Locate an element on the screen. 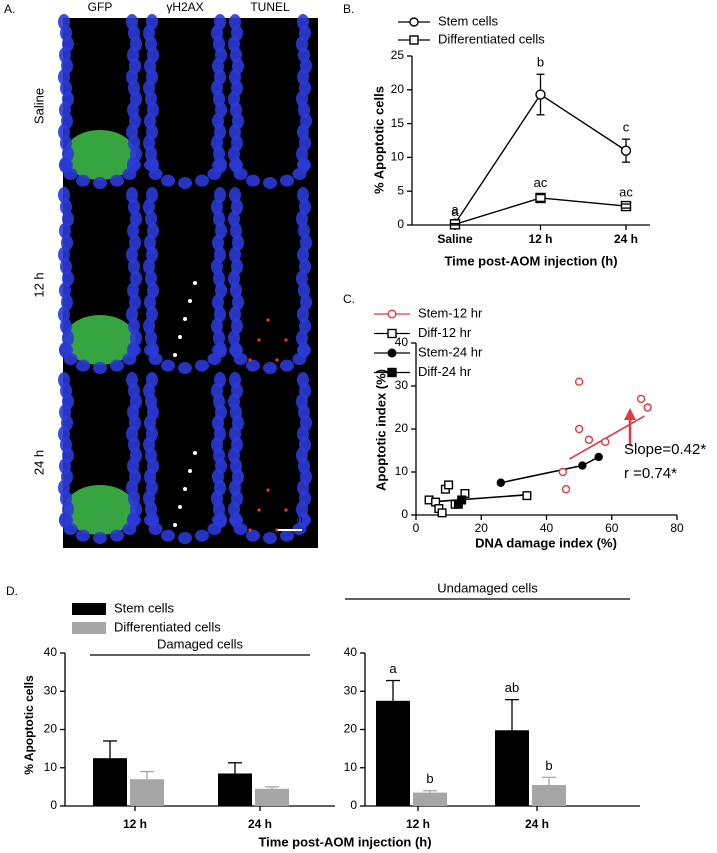 Image resolution: width=717 pixels, height=853 pixels. channel-label: GFP is located at coordinates (100, 7).